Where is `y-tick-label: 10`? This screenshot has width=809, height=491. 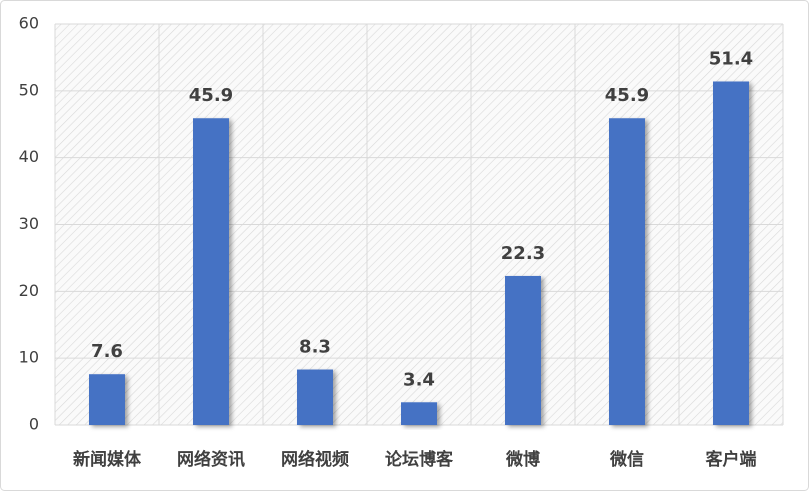 y-tick-label: 10 is located at coordinates (29, 357).